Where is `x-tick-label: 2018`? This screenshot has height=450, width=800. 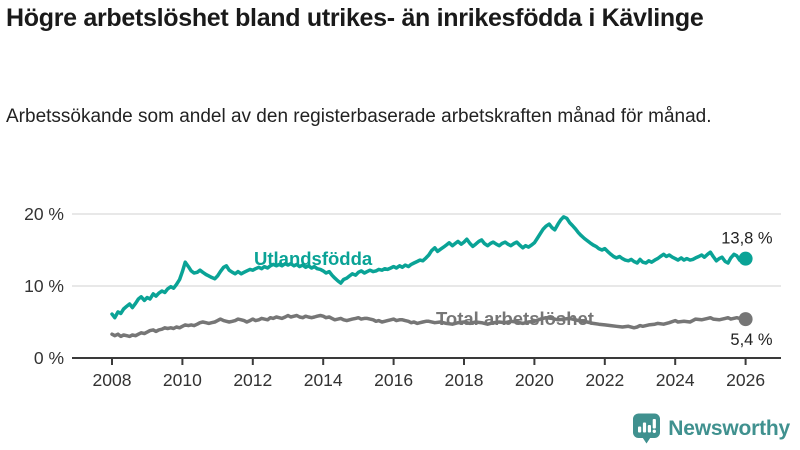
x-tick-label: 2018 is located at coordinates (464, 380).